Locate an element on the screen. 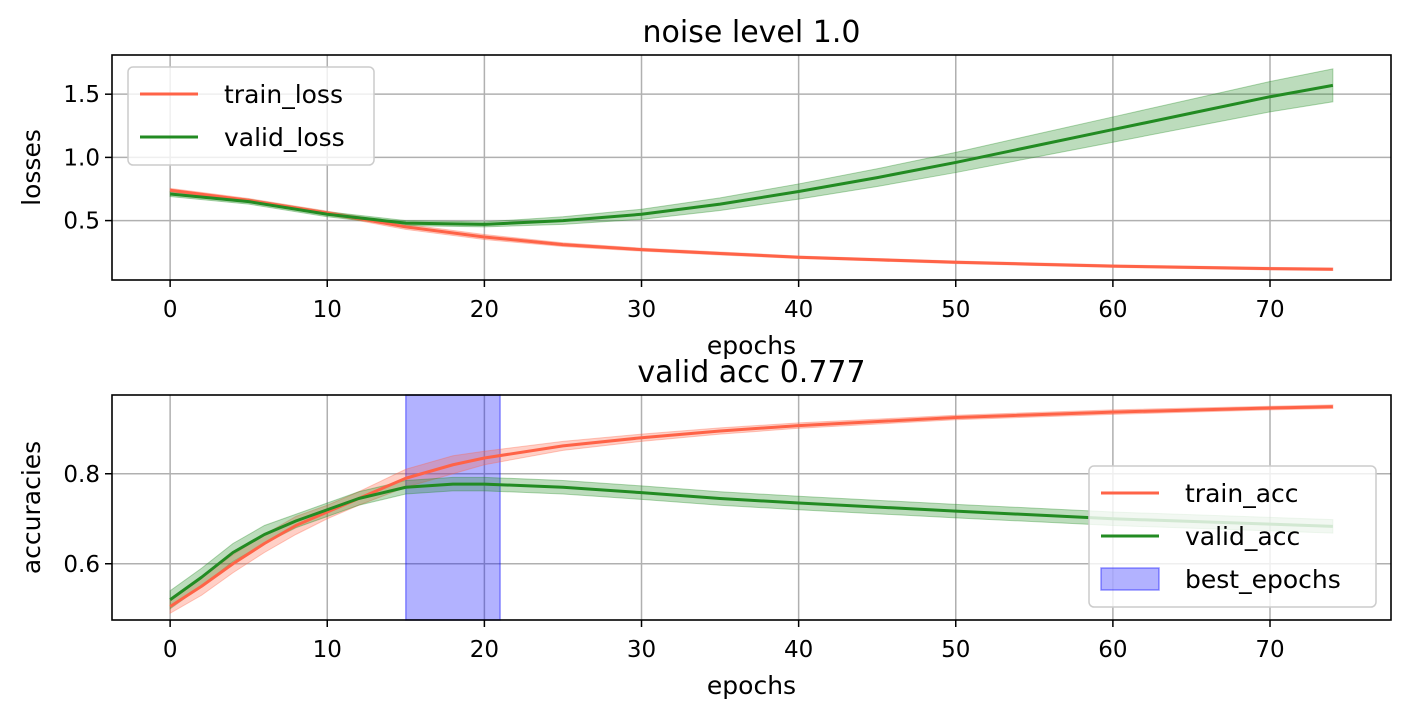 The image size is (1406, 714). y-axis-label: accuracies is located at coordinates (31, 507).